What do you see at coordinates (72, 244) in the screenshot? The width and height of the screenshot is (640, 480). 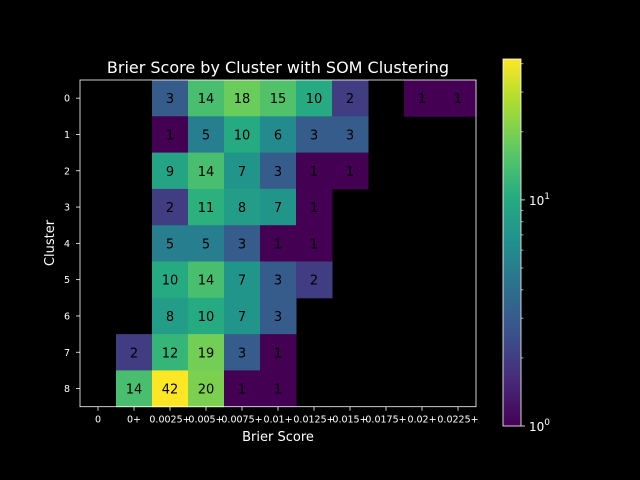 I see `y-axis: 0 1 2 3 4 5 6 7 8` at bounding box center [72, 244].